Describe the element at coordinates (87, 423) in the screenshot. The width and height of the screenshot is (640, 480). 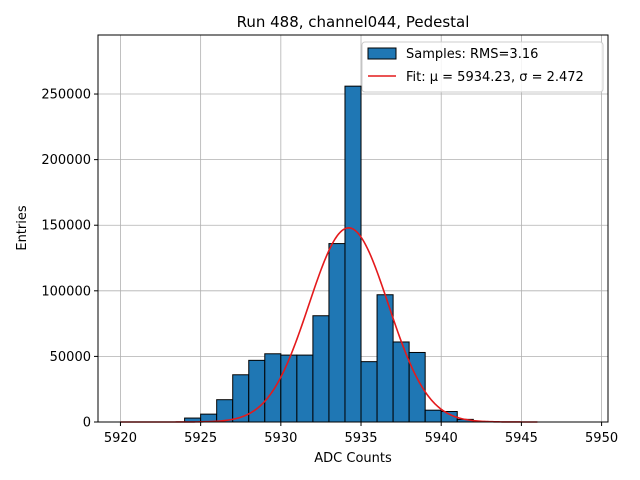
I see `y-tick-label: 0` at that location.